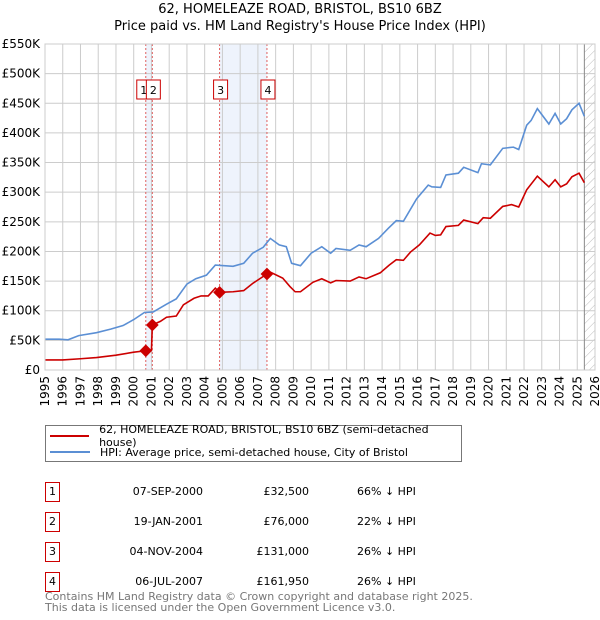 The height and width of the screenshot is (620, 600). I want to click on y-tick-label: £500K, so click(22, 74).